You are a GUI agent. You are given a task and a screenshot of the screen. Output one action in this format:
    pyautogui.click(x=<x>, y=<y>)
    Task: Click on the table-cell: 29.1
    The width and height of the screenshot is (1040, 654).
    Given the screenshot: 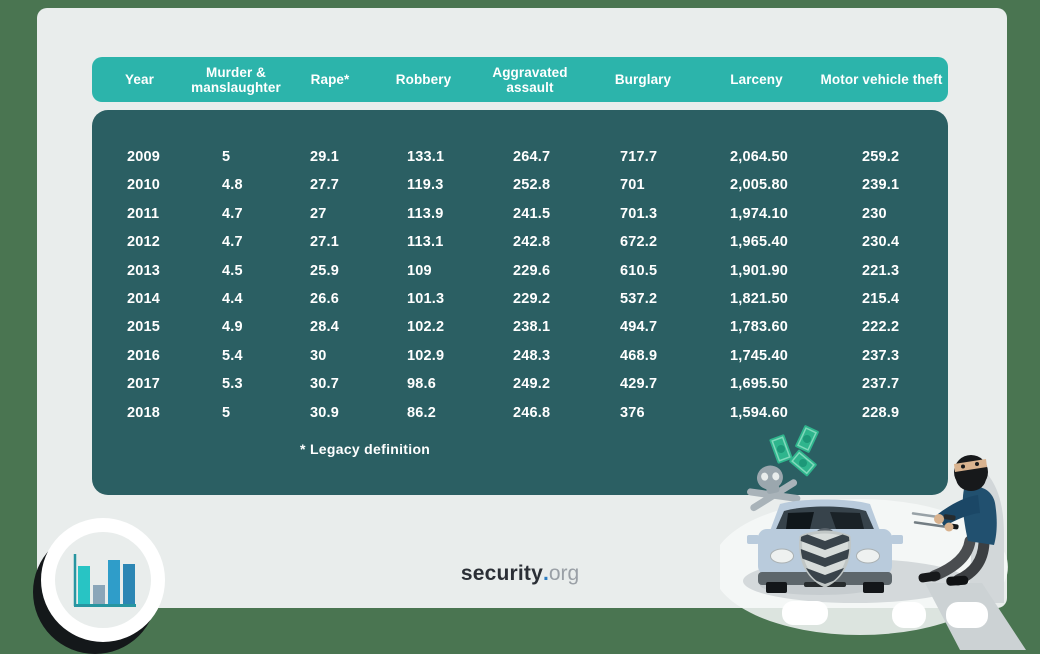 What is the action you would take?
    pyautogui.click(x=325, y=157)
    